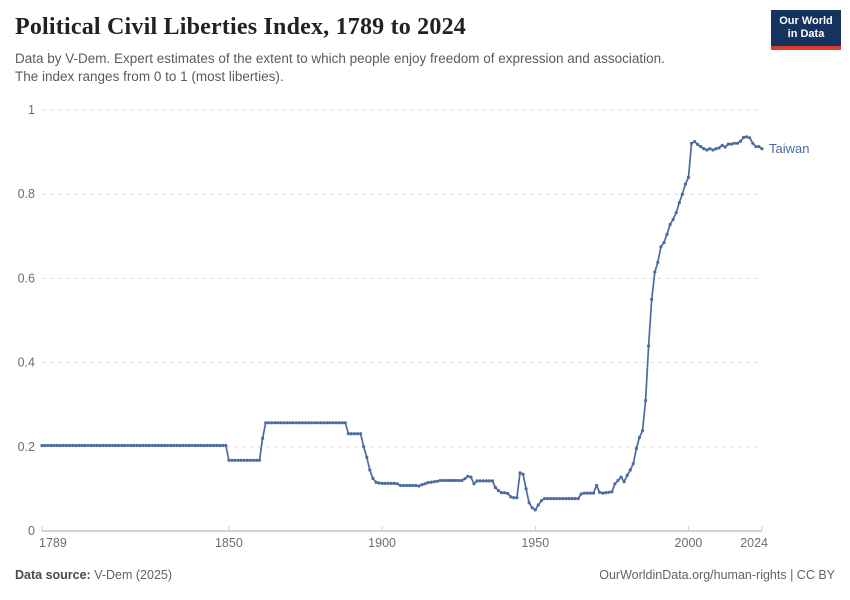 The width and height of the screenshot is (850, 600). Describe the element at coordinates (31, 110) in the screenshot. I see `y-axis-tick-label: 1` at that location.